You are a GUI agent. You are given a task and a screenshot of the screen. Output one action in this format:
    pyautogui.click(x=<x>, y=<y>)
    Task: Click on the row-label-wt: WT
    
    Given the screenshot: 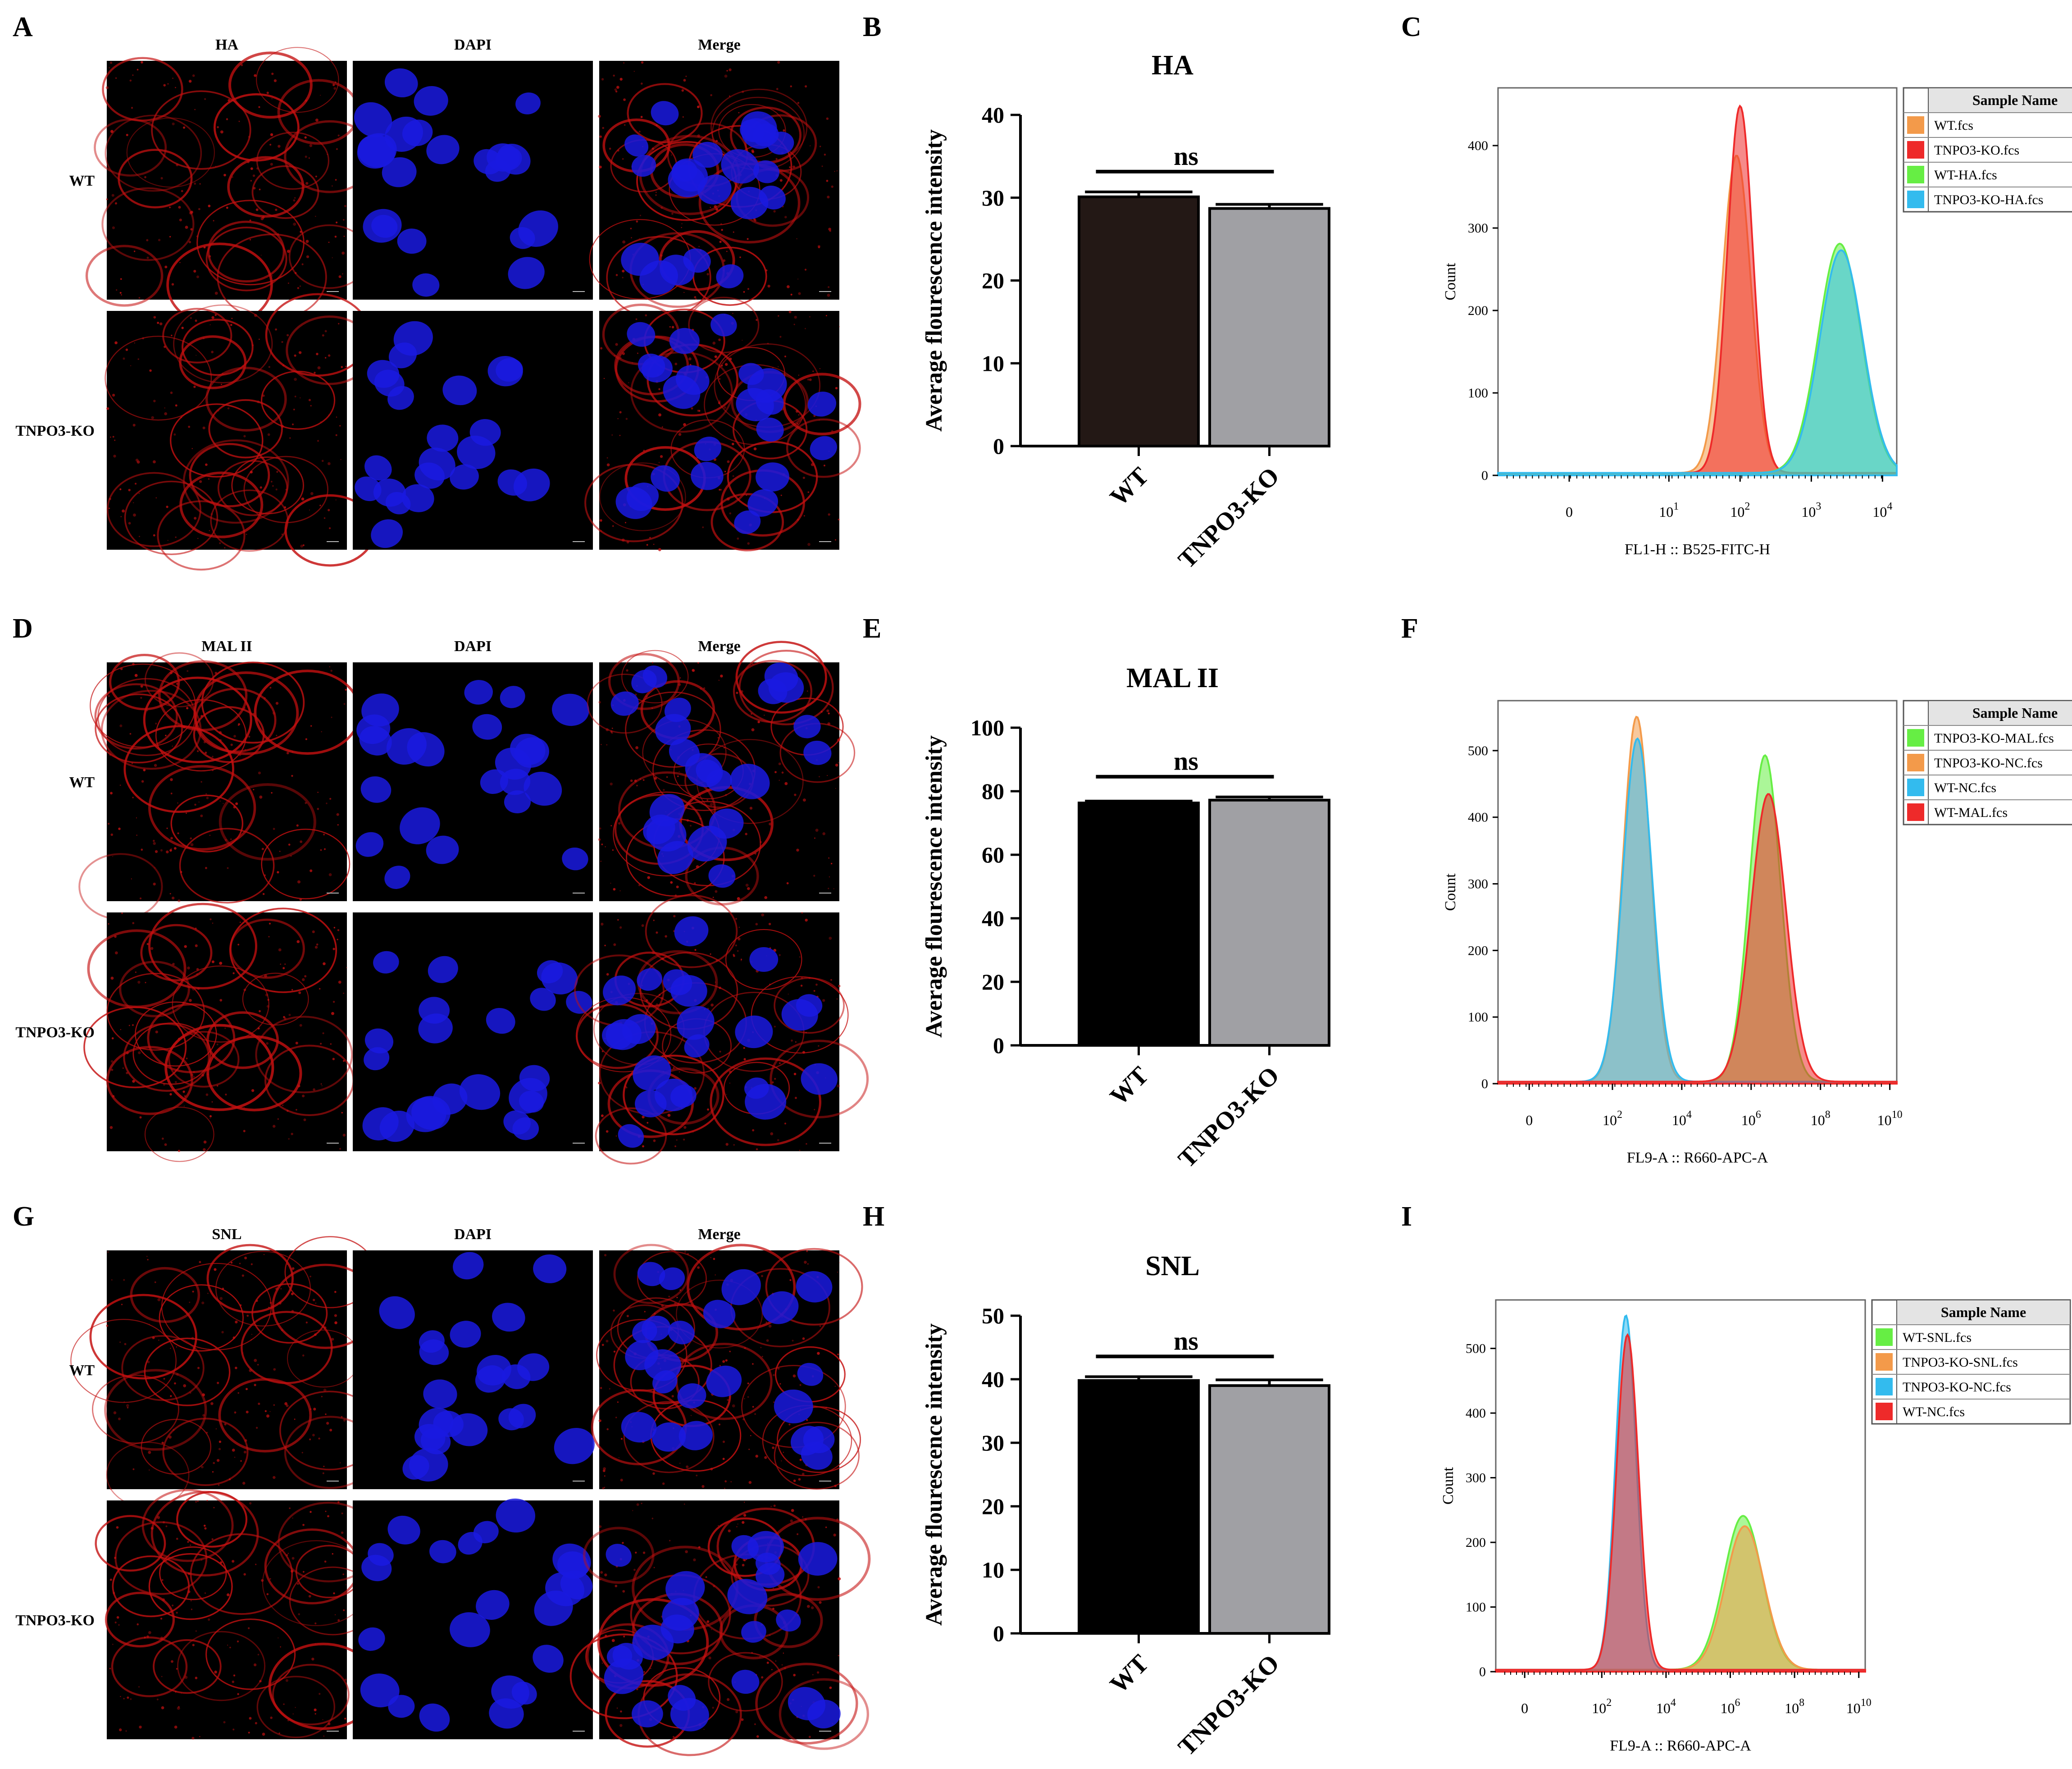 What is the action you would take?
    pyautogui.click(x=82, y=1370)
    